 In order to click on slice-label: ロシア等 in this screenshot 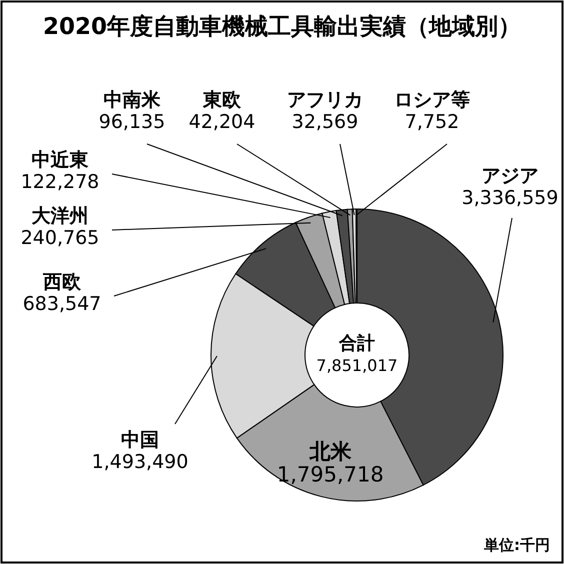, I will do `click(432, 100)`.